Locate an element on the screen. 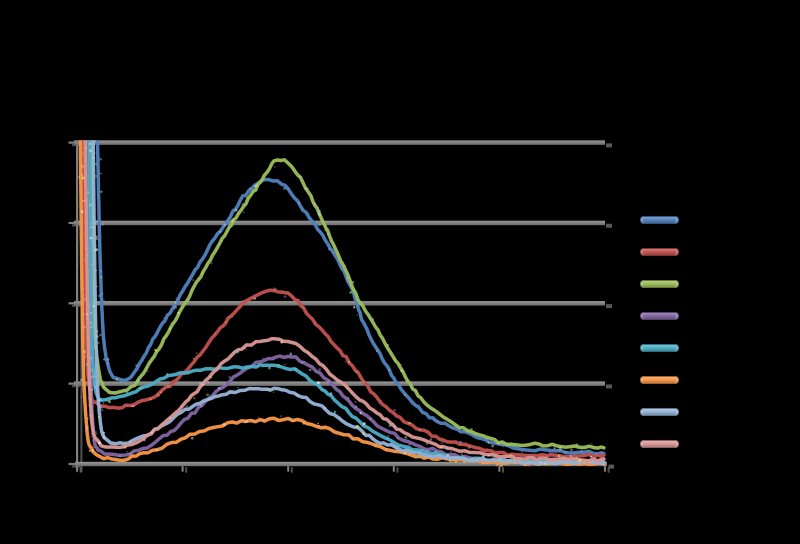  x-axis-line is located at coordinates (341, 464).